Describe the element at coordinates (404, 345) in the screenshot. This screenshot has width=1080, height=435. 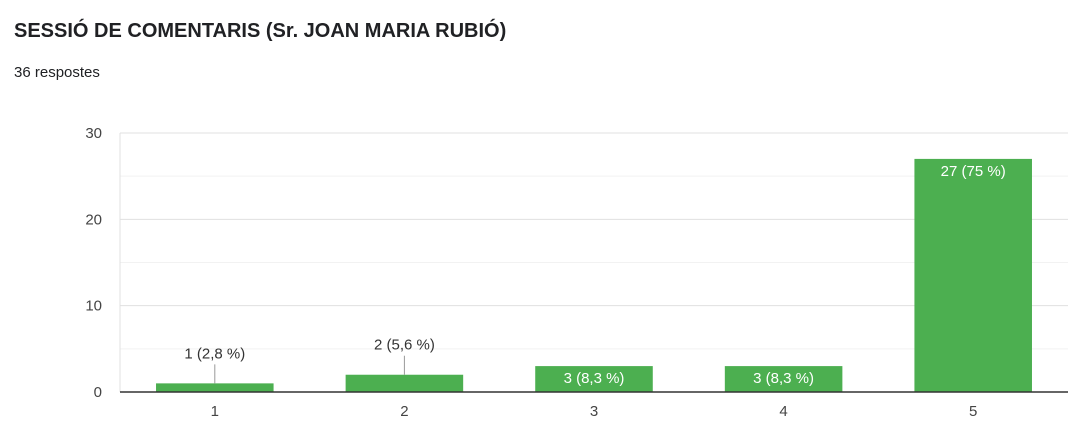
I see `data-label: 2 (5,6 %)` at that location.